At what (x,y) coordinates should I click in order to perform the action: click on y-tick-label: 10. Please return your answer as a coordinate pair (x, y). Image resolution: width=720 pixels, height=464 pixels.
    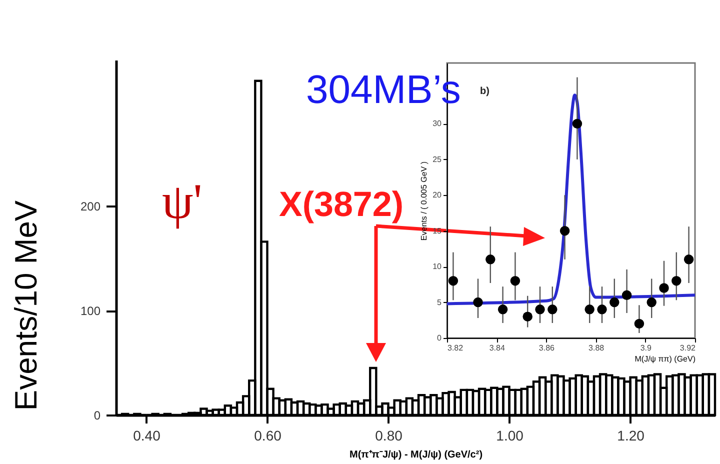
    Looking at the image, I should click on (437, 267).